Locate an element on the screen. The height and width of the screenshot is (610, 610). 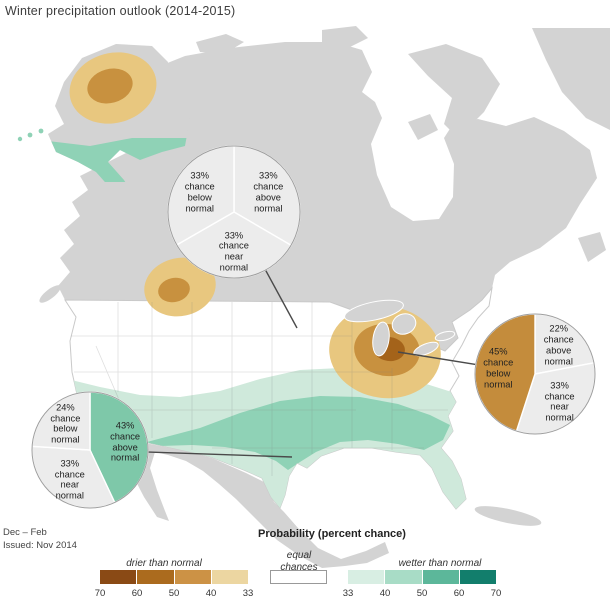
pie-chart-great-lakes is located at coordinates (535, 374).